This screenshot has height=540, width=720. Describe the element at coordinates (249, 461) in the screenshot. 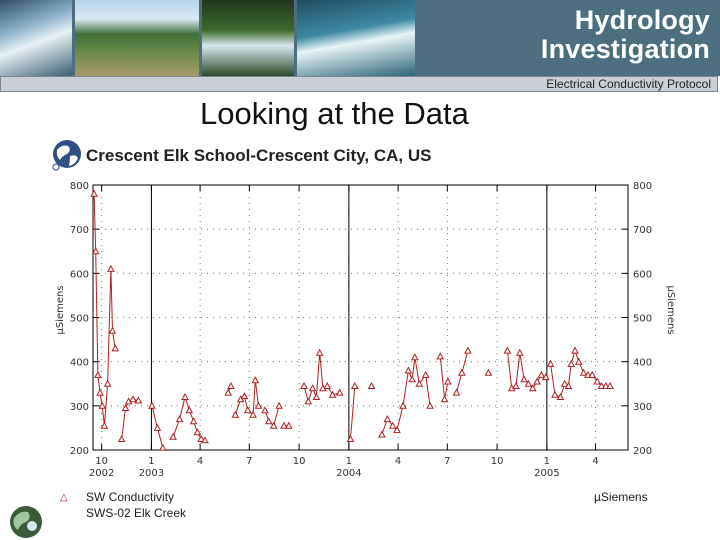

I see `x-tick-label: 7` at that location.